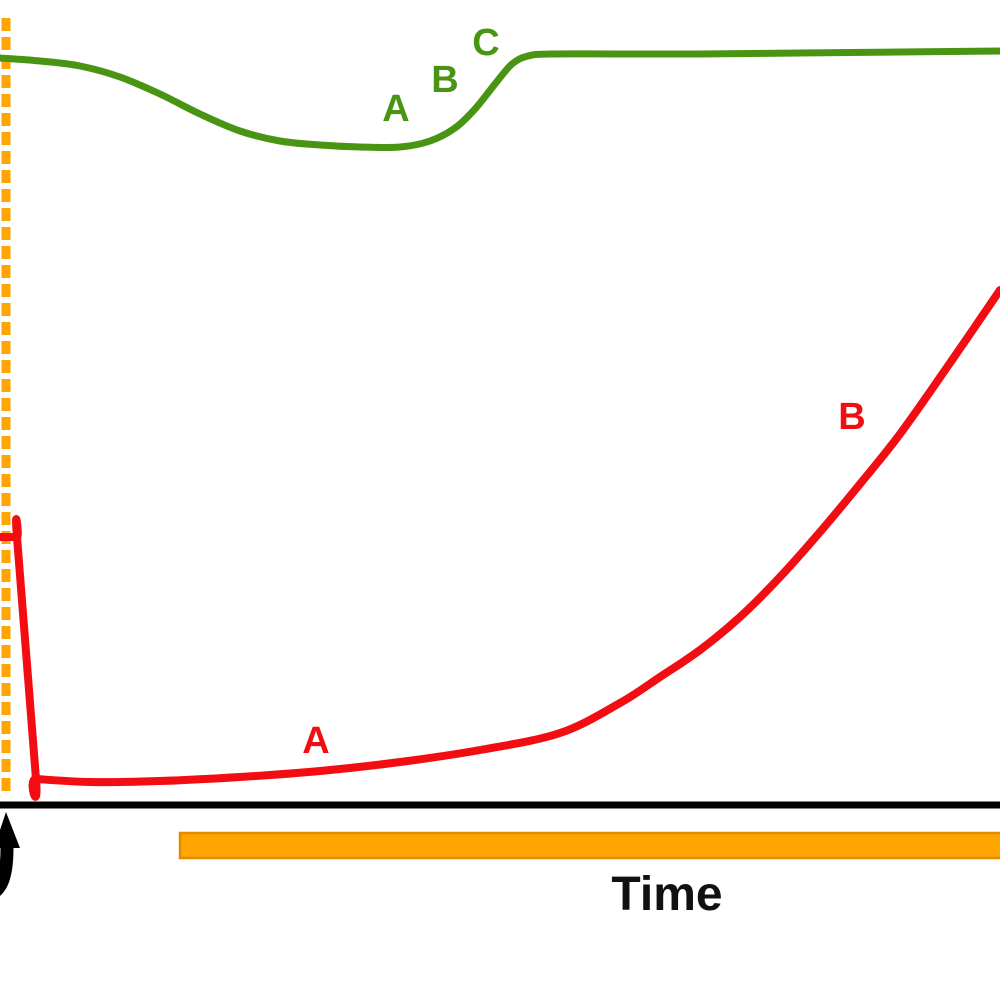  What do you see at coordinates (589, 845) in the screenshot?
I see `duration-bar` at bounding box center [589, 845].